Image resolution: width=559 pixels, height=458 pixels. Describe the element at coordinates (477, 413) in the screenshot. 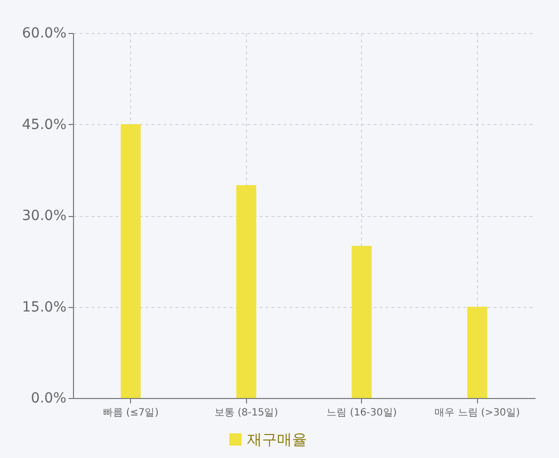

I see `x-tick-label: 매우 느림 (>30일)` at that location.